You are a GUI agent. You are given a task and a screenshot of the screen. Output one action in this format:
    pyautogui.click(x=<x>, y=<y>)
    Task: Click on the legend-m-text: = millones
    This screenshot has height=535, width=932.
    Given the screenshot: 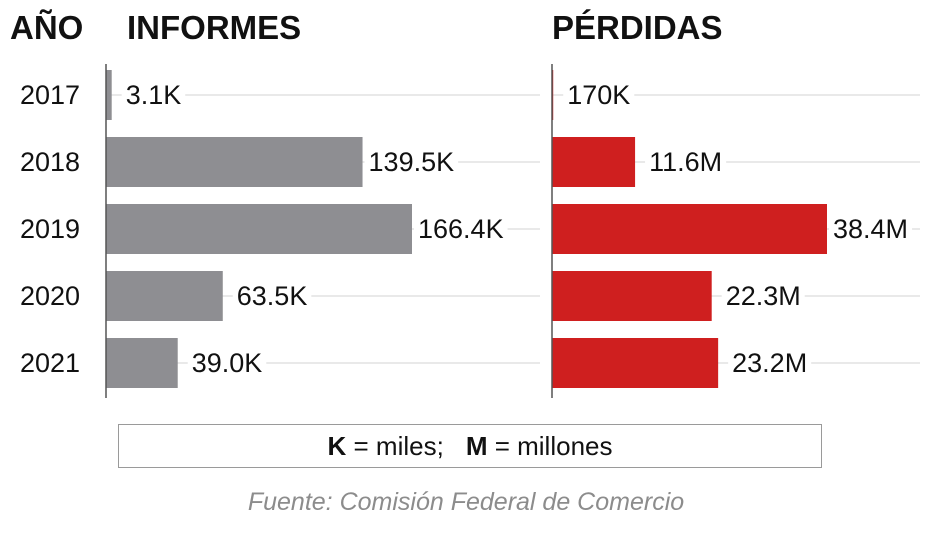 What is the action you would take?
    pyautogui.click(x=550, y=445)
    